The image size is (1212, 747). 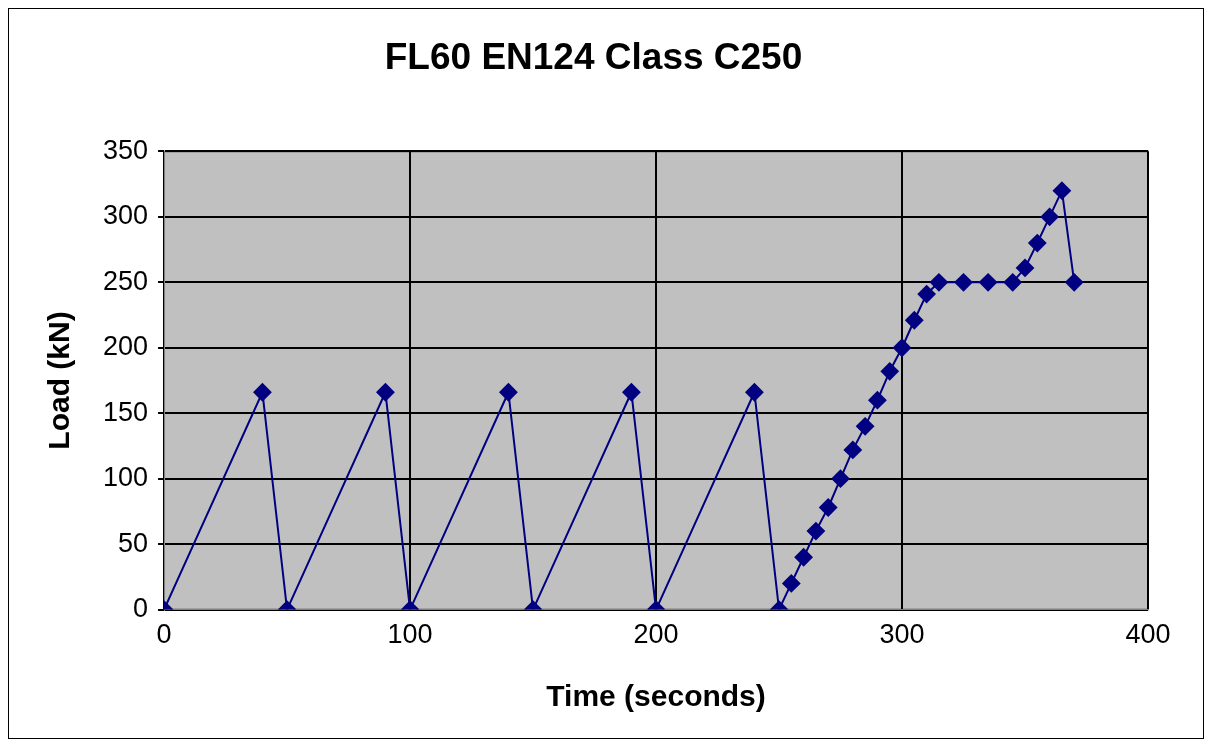 I want to click on x-tick-label: 0, so click(x=164, y=634).